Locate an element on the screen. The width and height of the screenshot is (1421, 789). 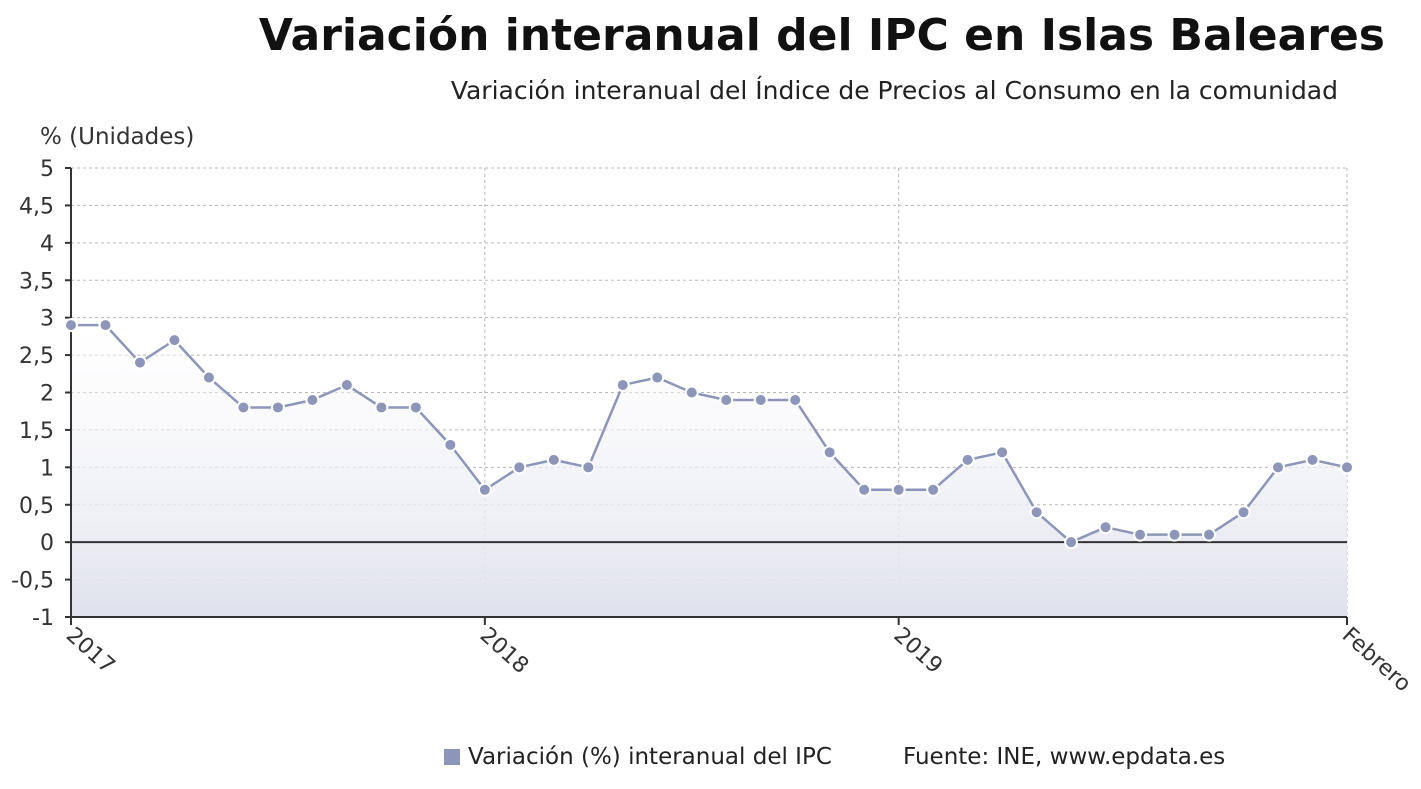
y-tick-label: -0,5 is located at coordinates (32, 581).